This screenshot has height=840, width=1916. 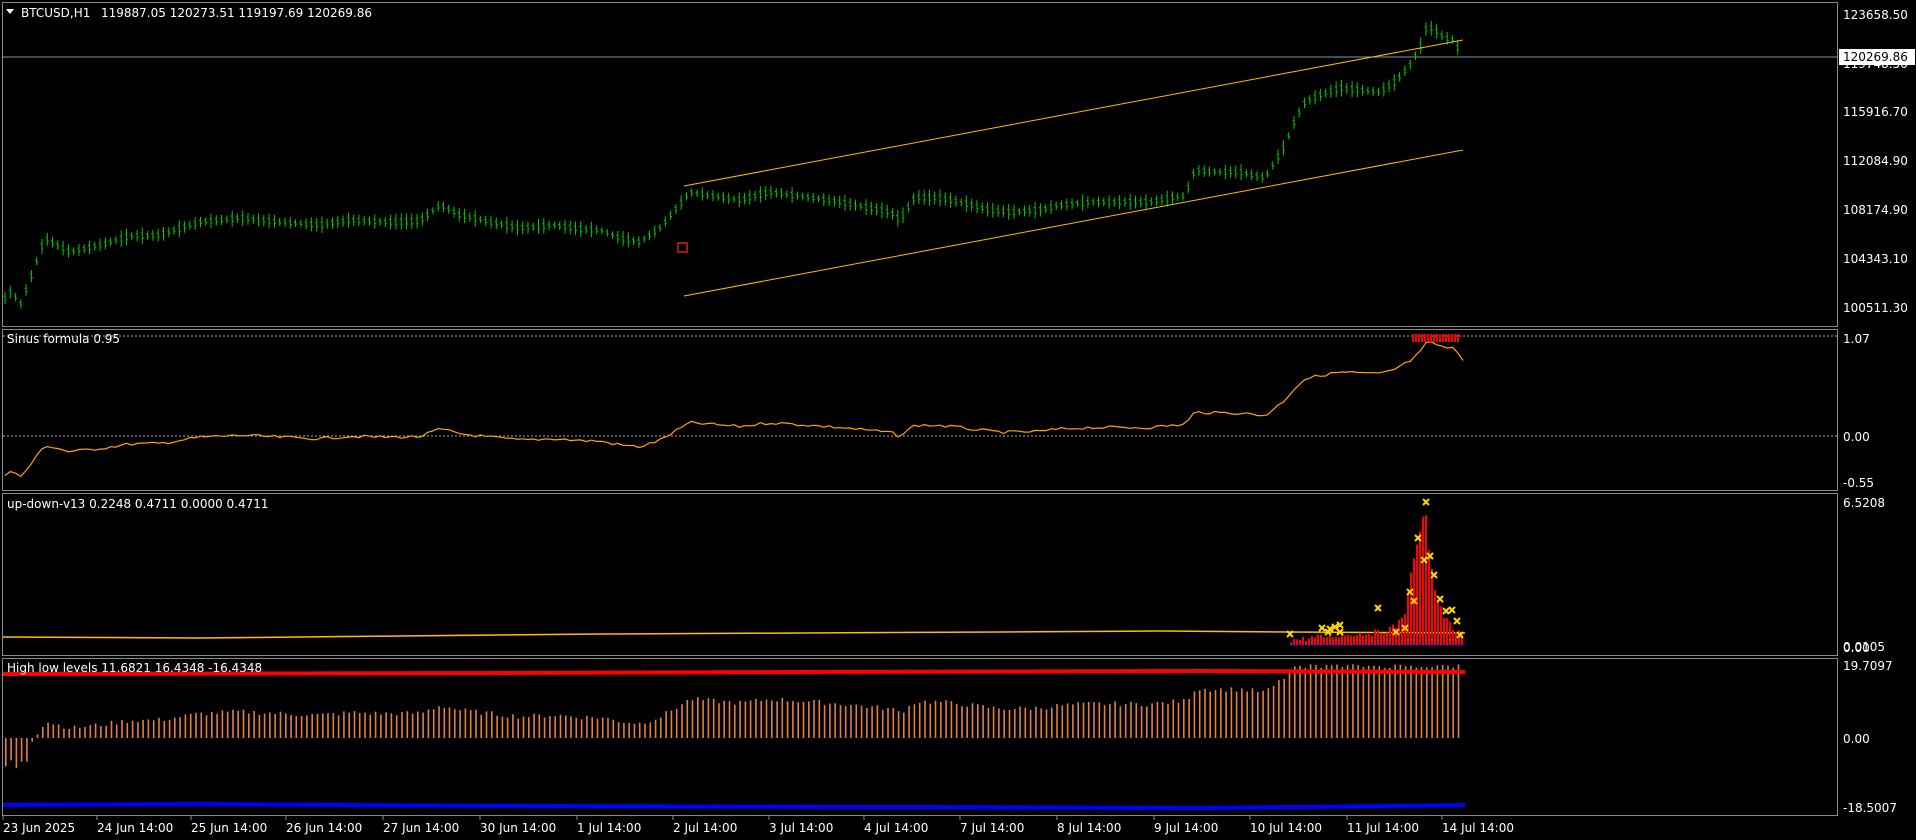 I want to click on ohlc-label: 119887.05 120273.51 119197.69 120269.86, so click(x=236, y=13).